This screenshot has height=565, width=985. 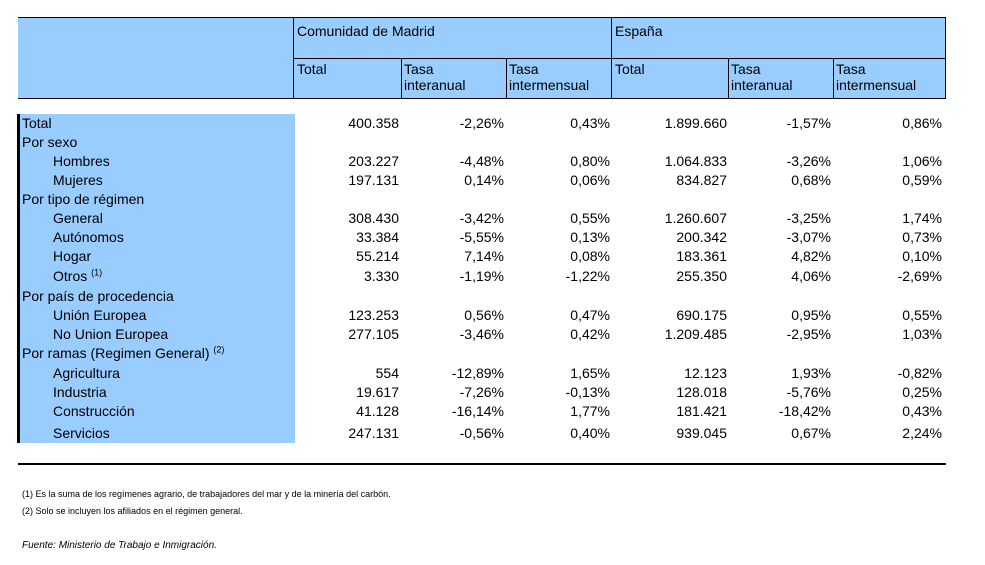 I want to click on cell-value: 400.358, so click(x=373, y=123).